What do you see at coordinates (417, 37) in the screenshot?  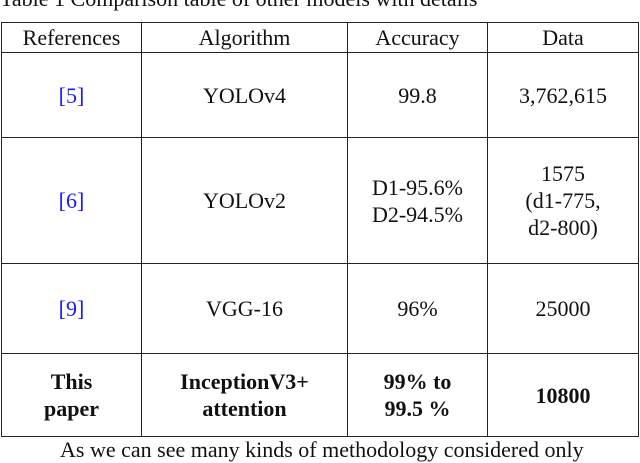 I see `header-accuracy: Accuracy` at bounding box center [417, 37].